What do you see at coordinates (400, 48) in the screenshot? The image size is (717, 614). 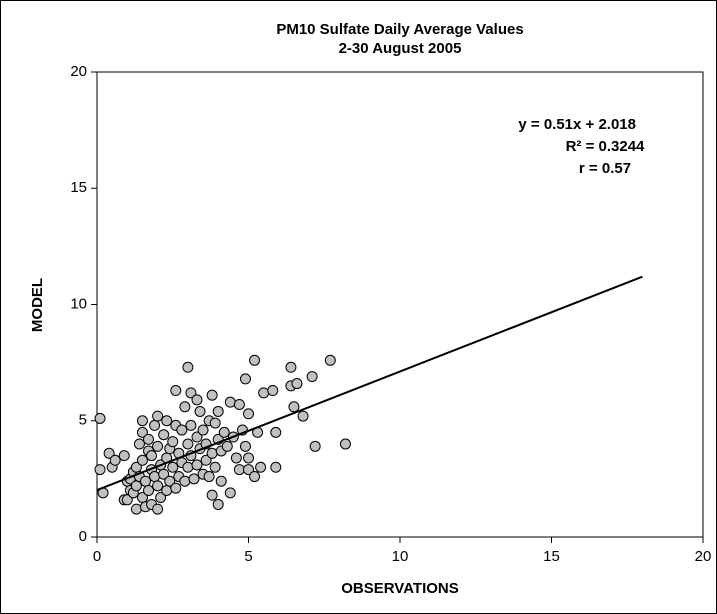 I see `chart-subtitle: 2-30 August 2005` at bounding box center [400, 48].